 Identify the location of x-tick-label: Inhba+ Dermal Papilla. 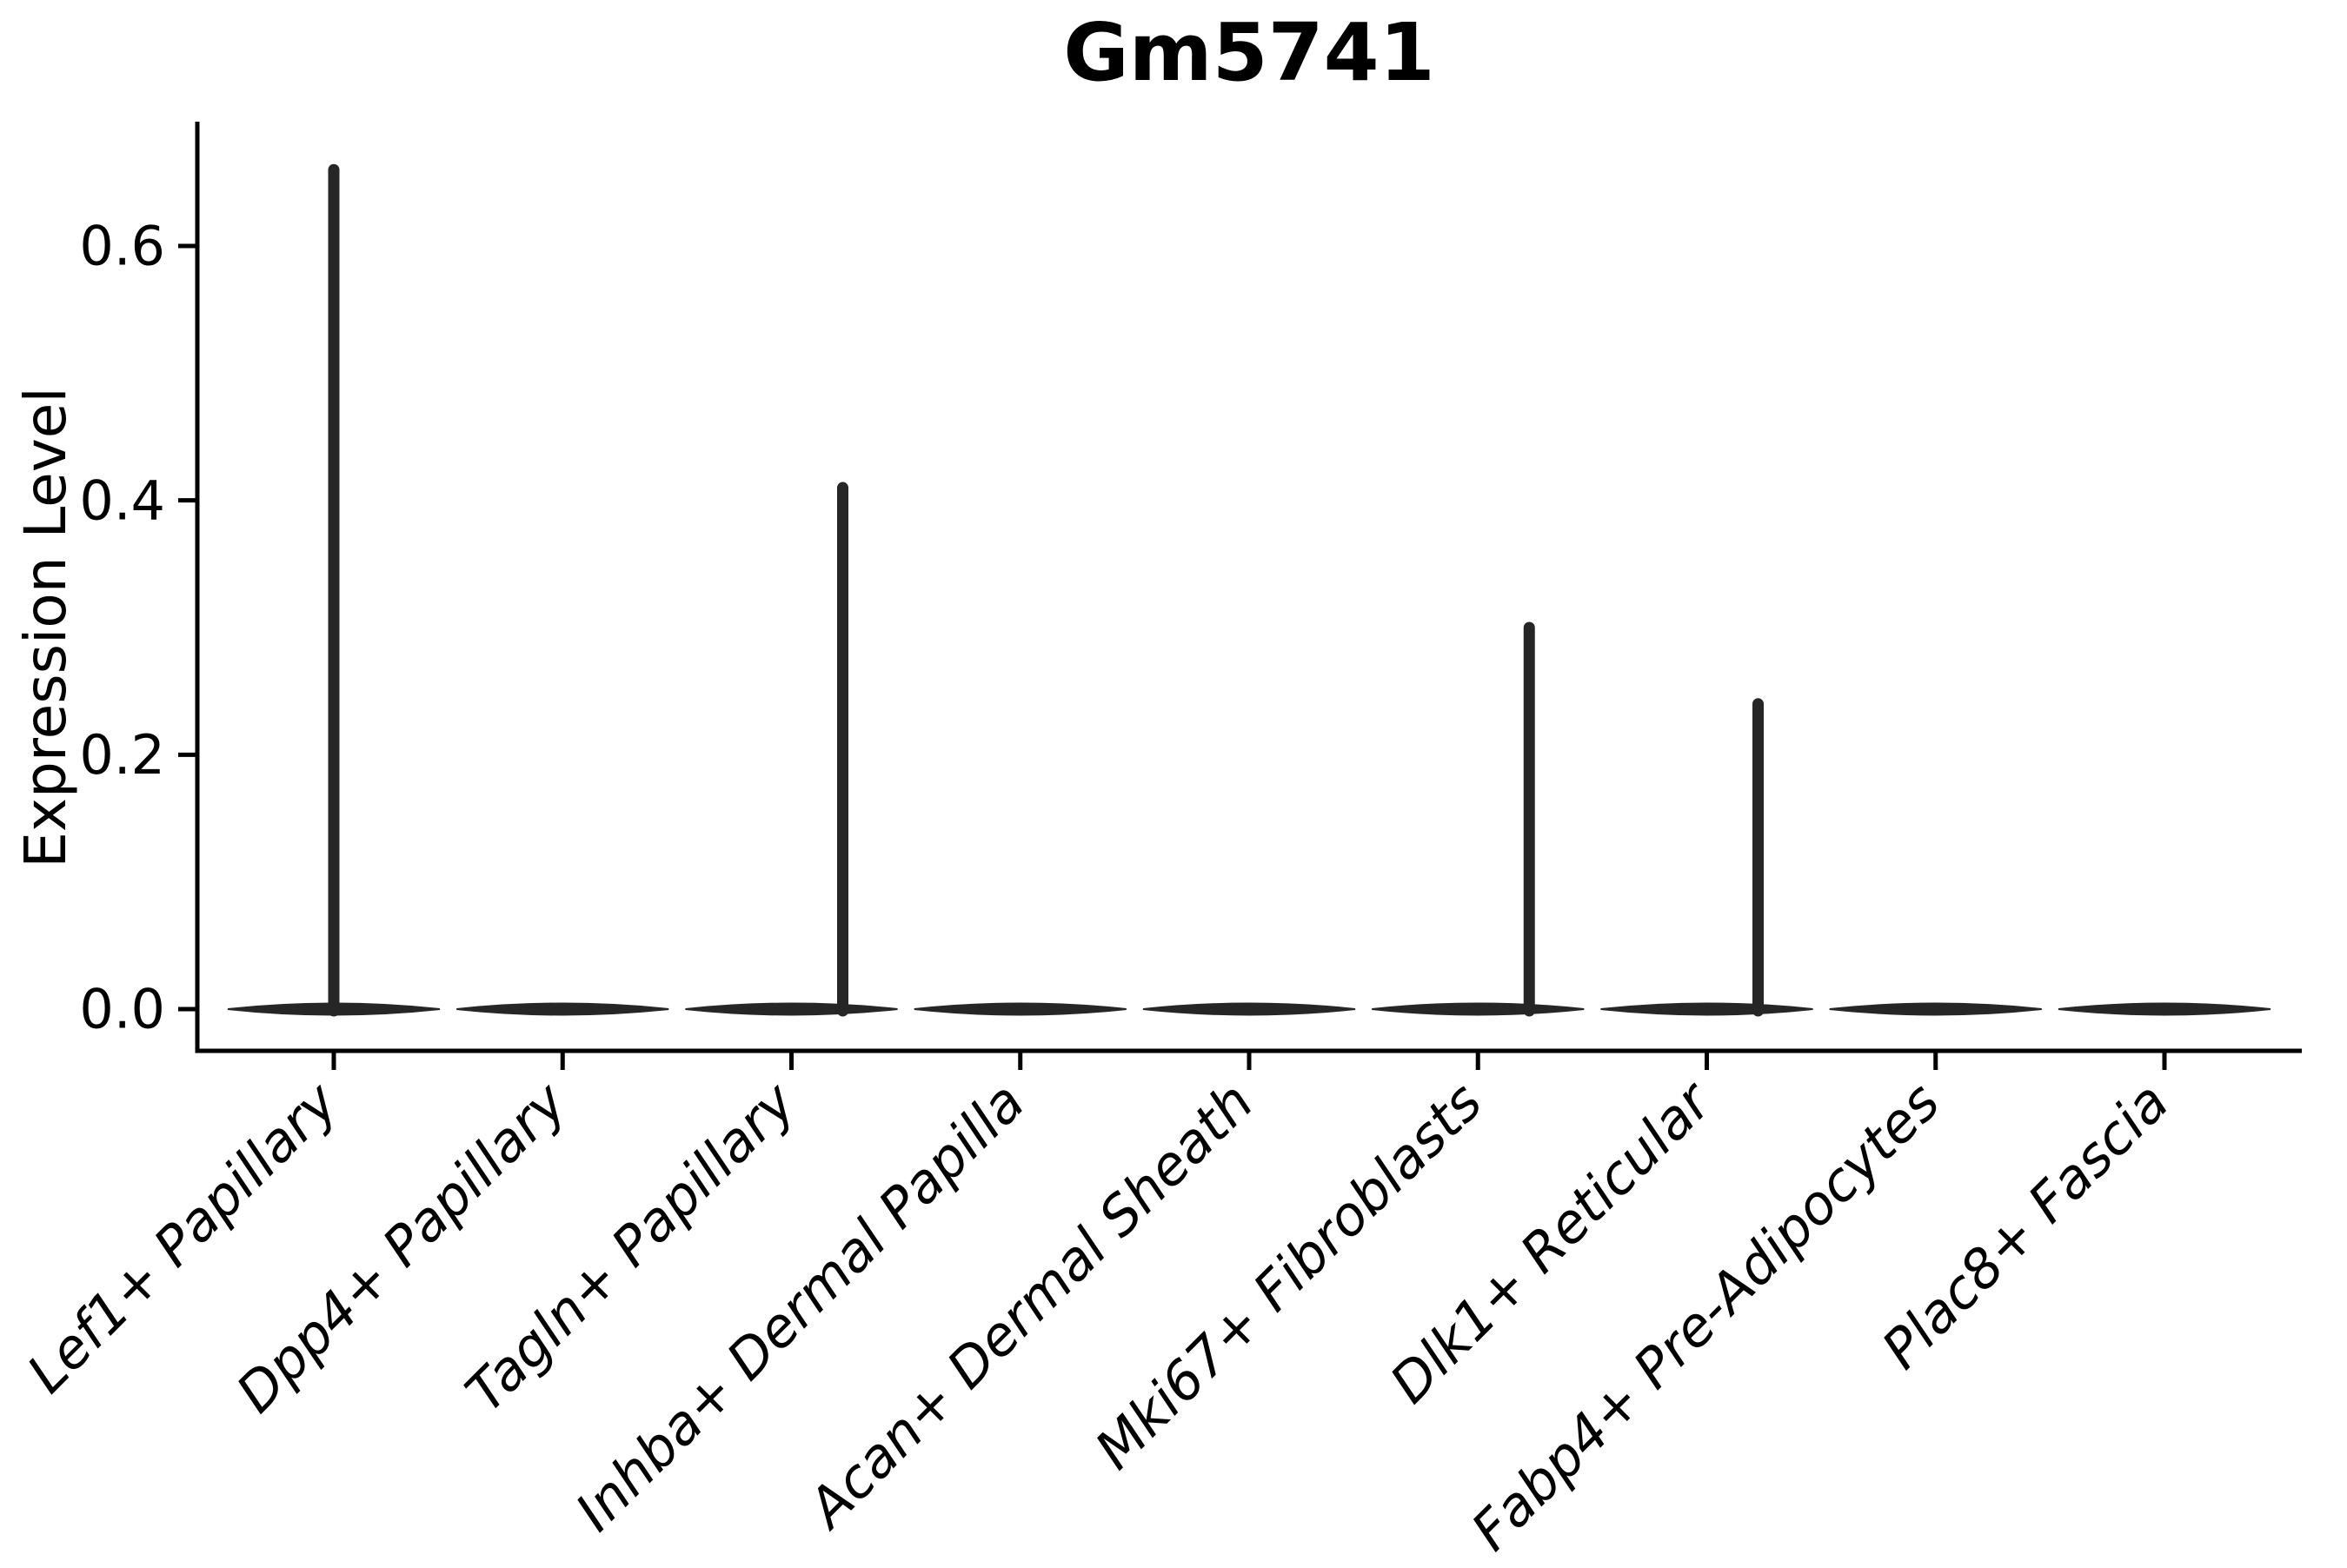
(799, 1306).